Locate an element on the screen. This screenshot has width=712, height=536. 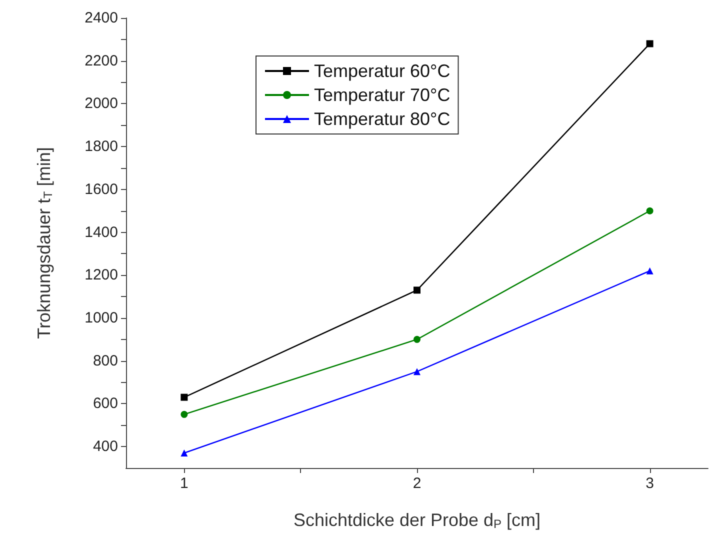
legend-label: Temperatur 60°C is located at coordinates (382, 71).